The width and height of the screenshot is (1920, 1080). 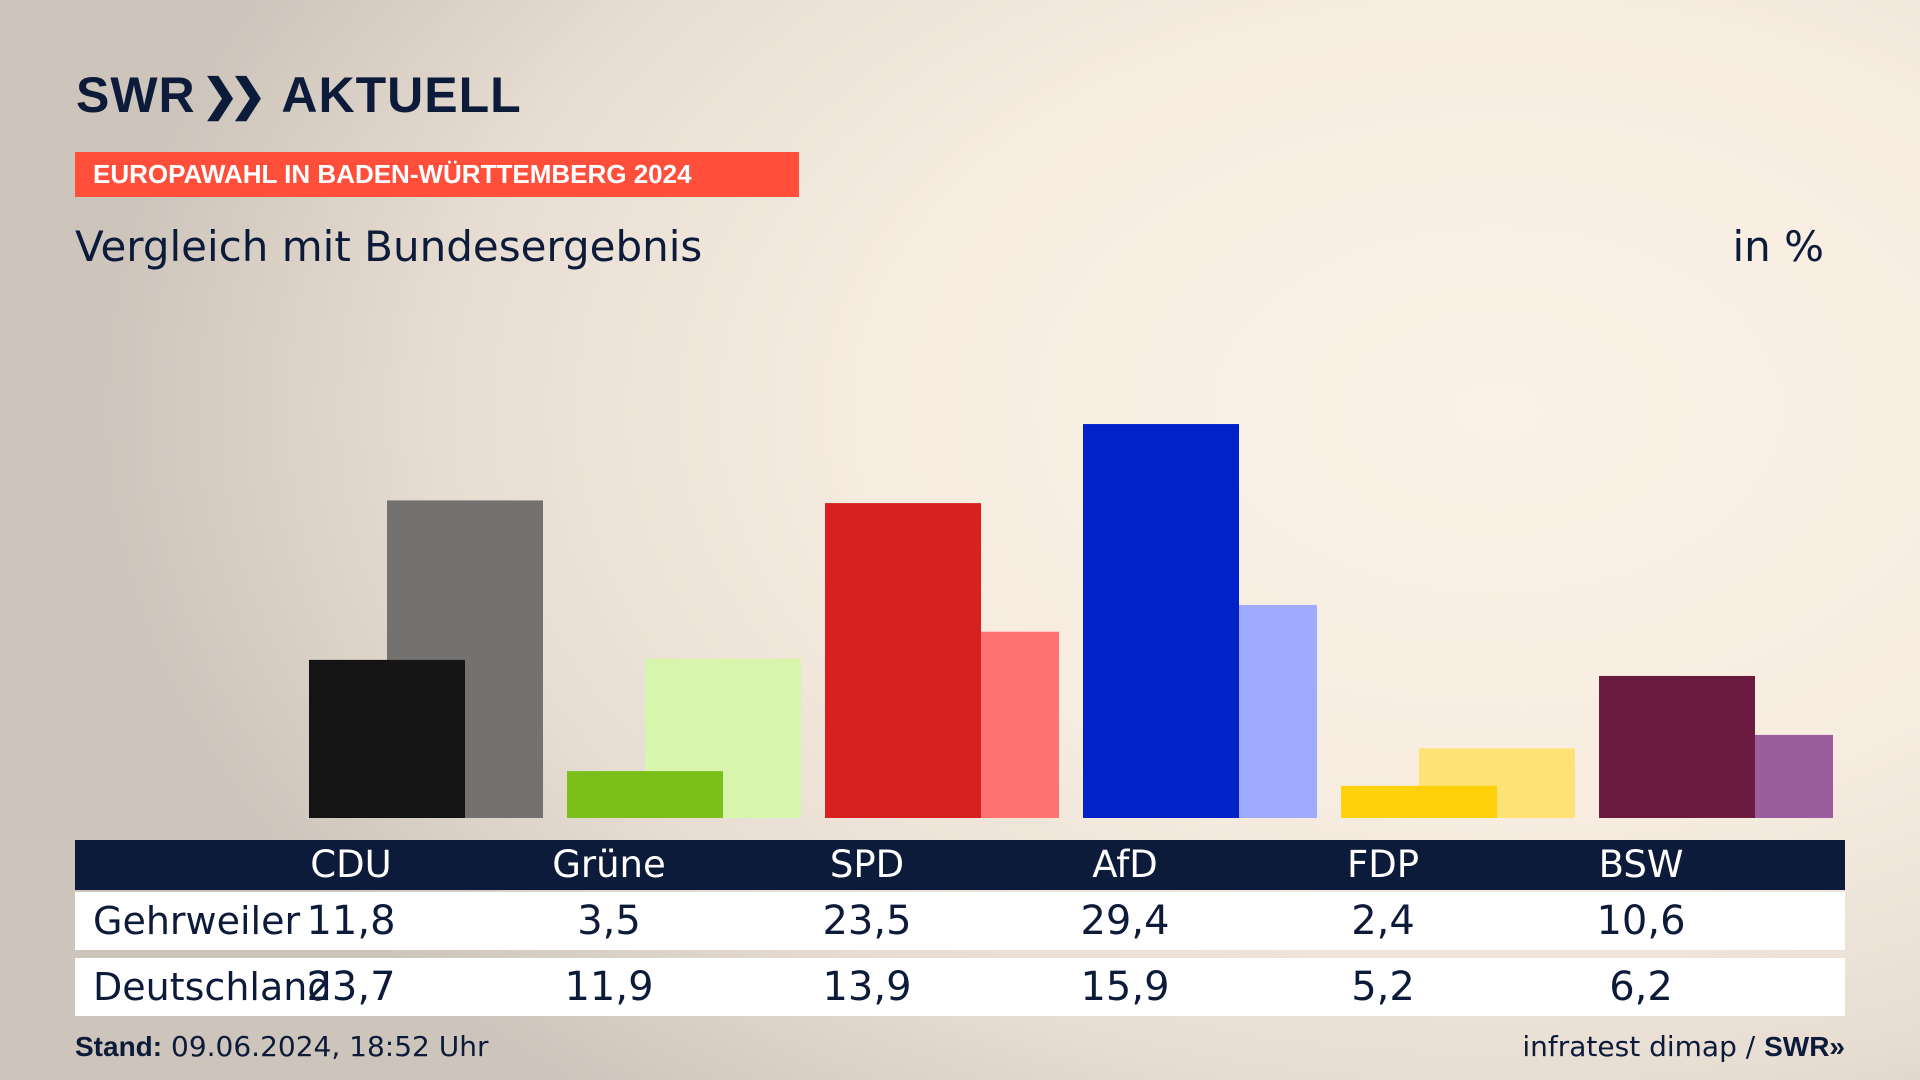 I want to click on table-cell: 23,5, so click(x=867, y=921).